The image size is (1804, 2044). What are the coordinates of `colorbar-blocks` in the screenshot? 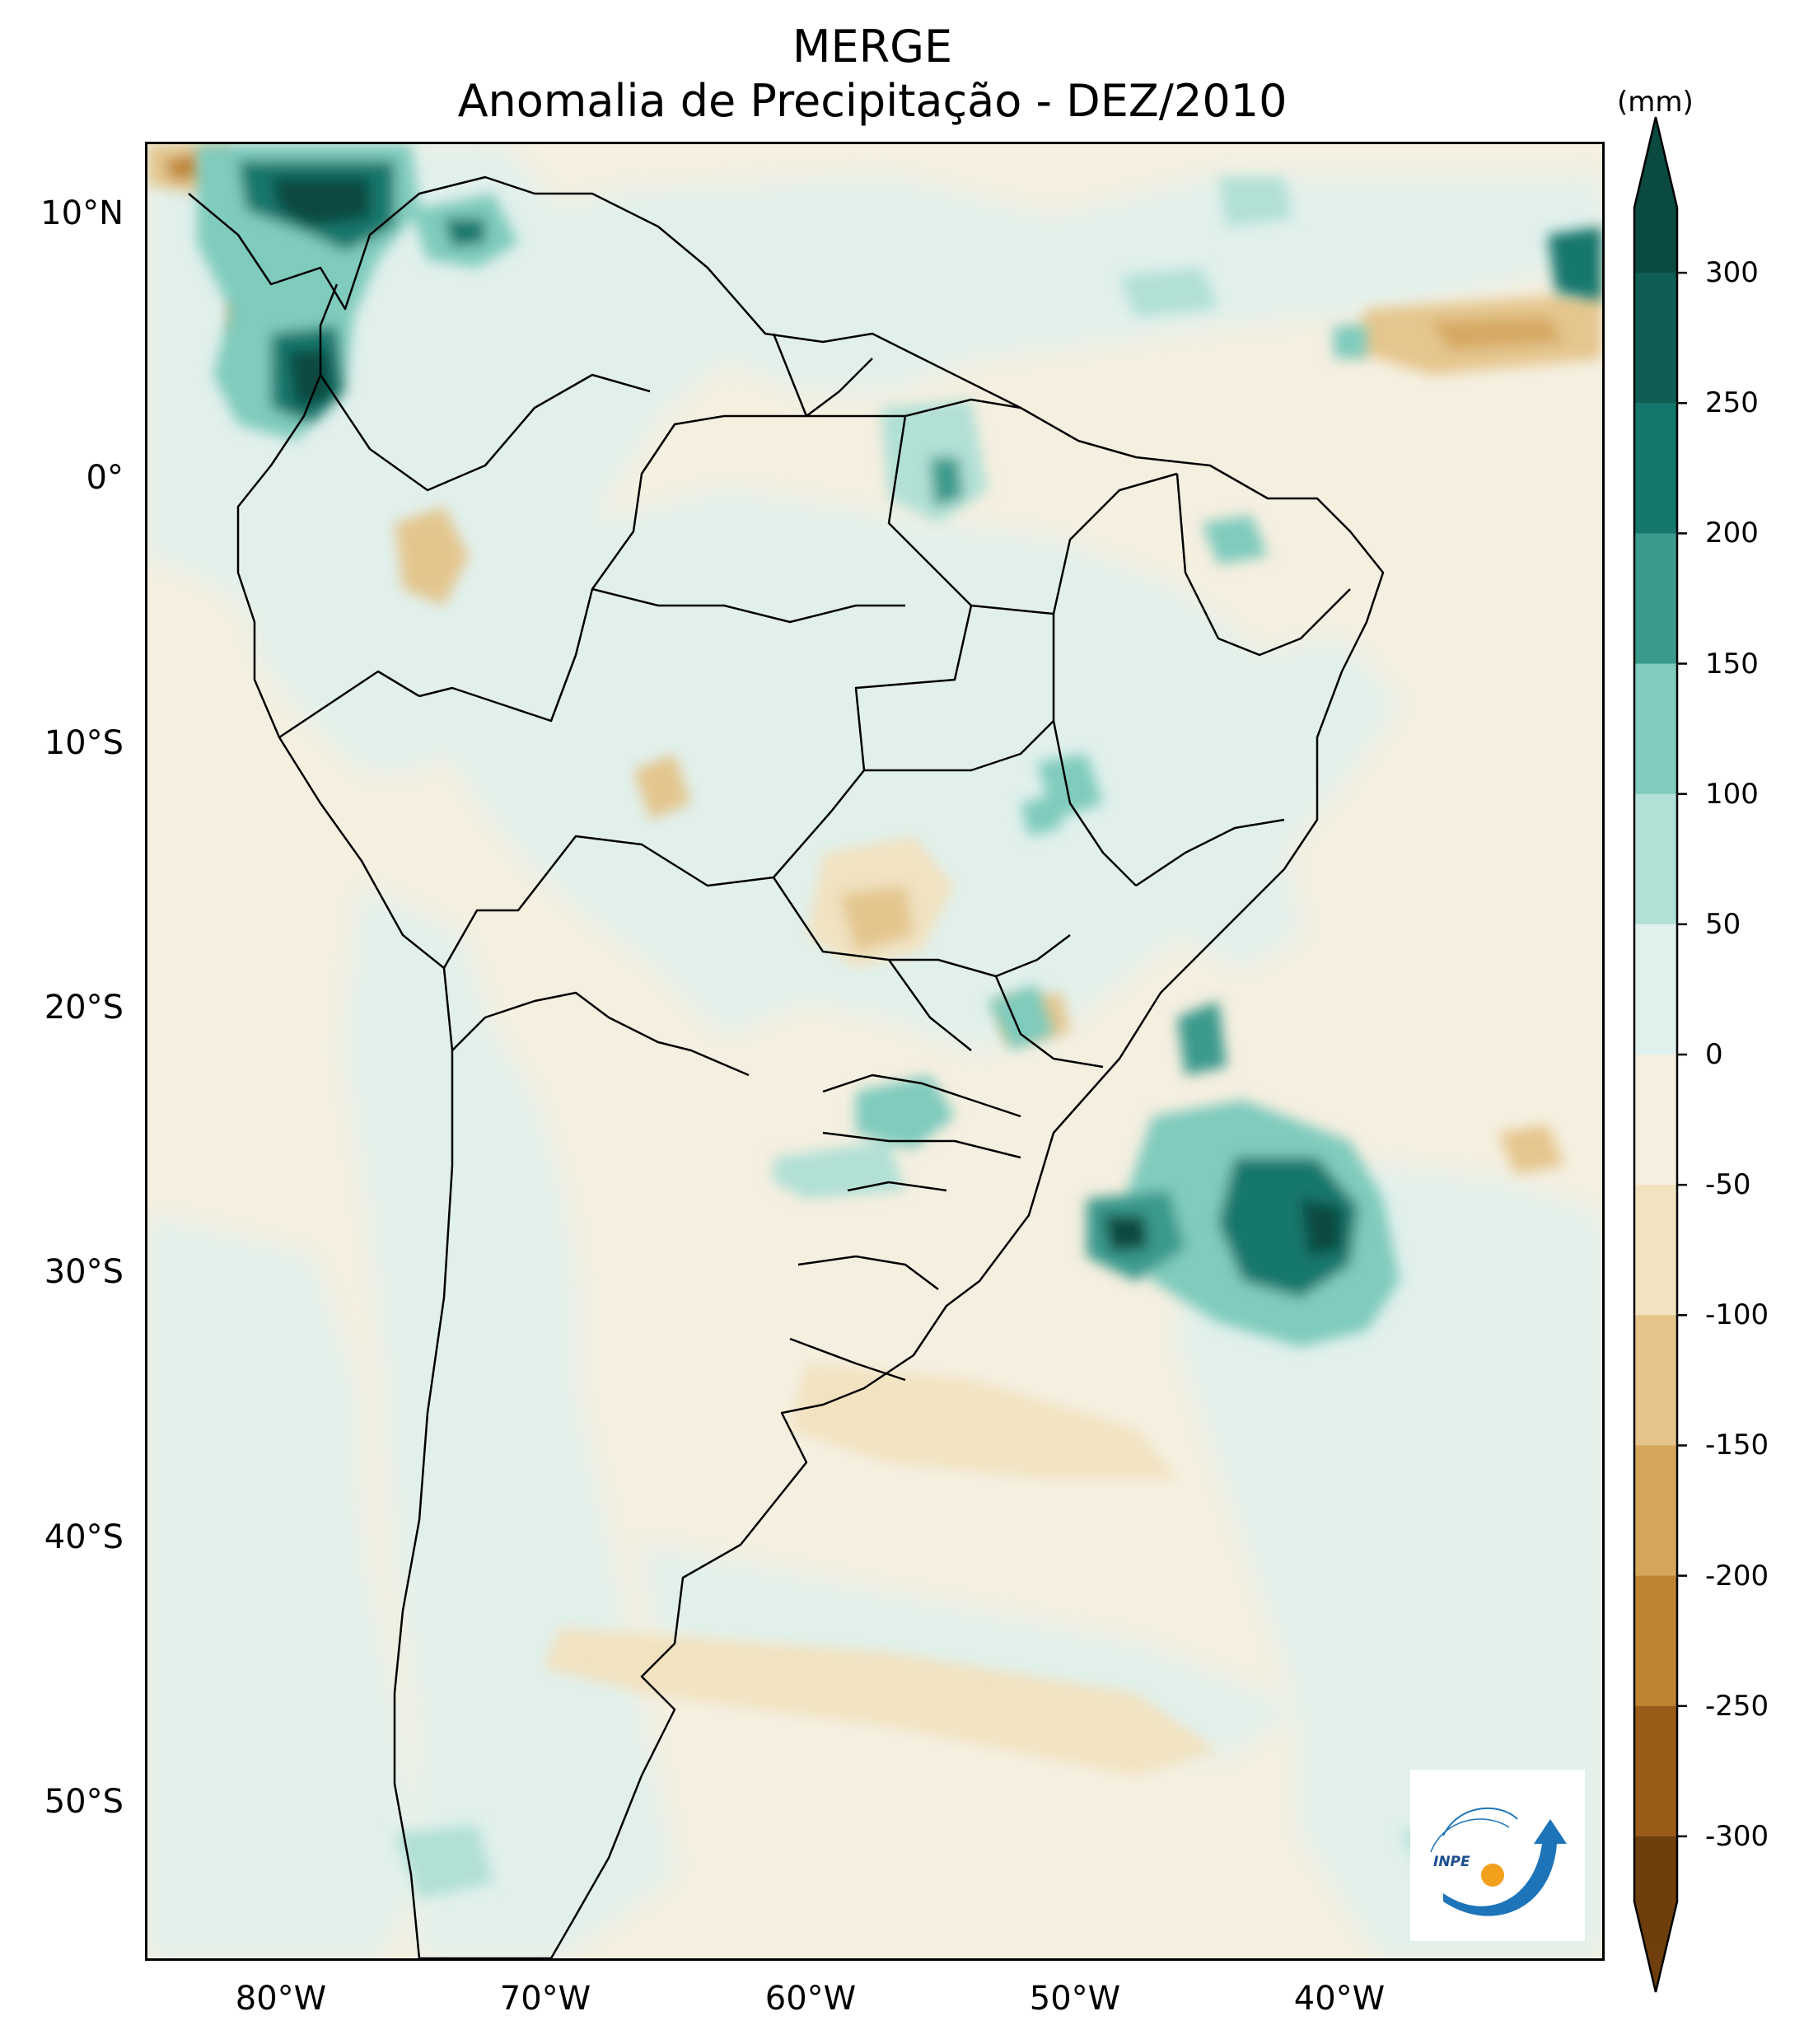 It's located at (1655, 1054).